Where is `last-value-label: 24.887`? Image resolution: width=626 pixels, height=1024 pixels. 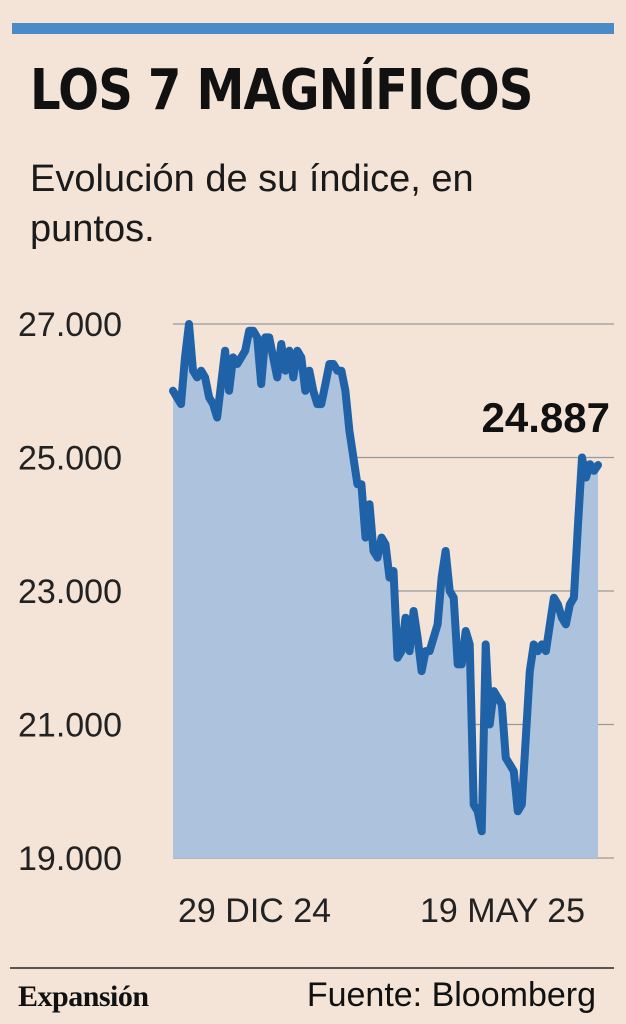 last-value-label: 24.887 is located at coordinates (546, 417).